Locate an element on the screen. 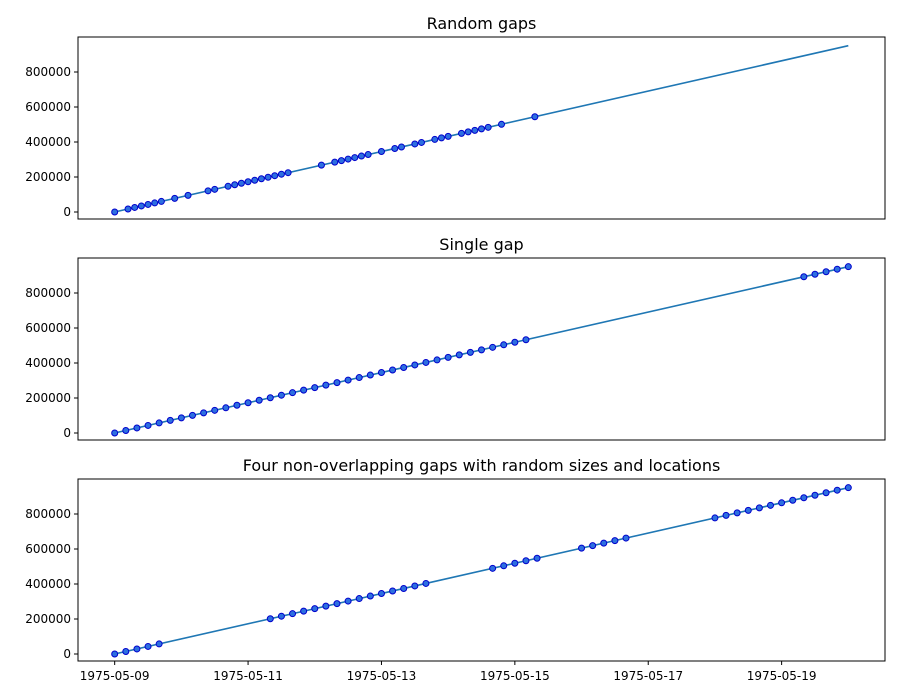  y-tick-label: 800000 is located at coordinates (48, 293).